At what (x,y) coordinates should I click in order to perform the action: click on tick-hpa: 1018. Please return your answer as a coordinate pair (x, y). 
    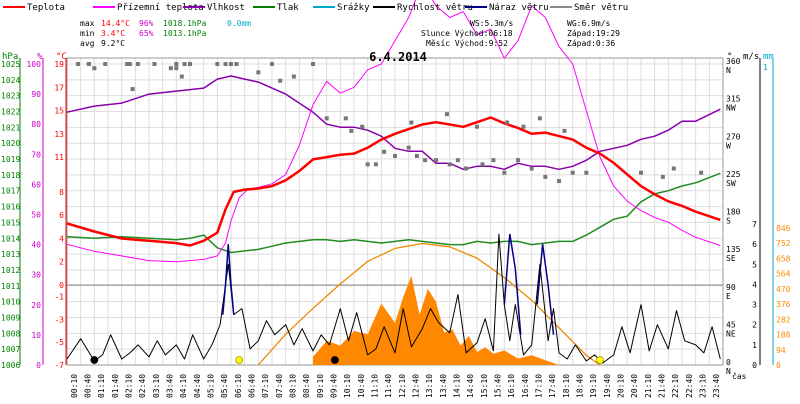
    Looking at the image, I should click on (10, 175).